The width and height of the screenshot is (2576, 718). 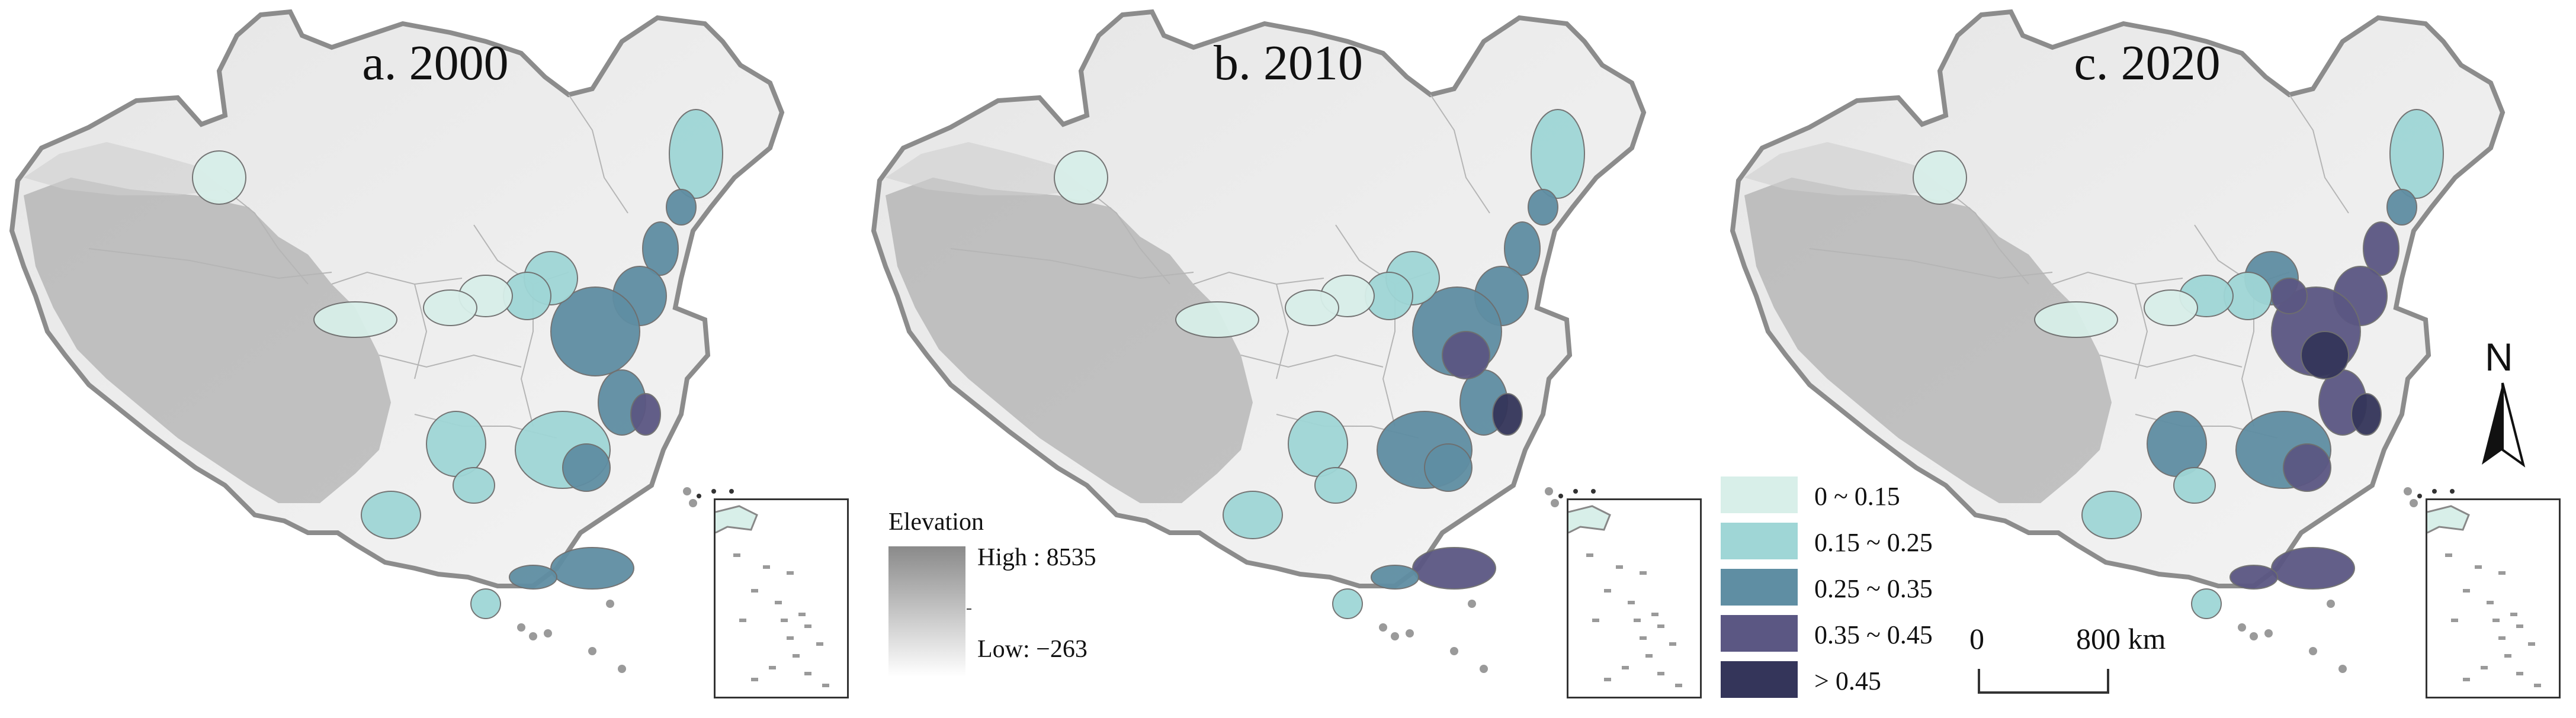 What do you see at coordinates (1847, 681) in the screenshot?
I see `legend-label: > 0.45` at bounding box center [1847, 681].